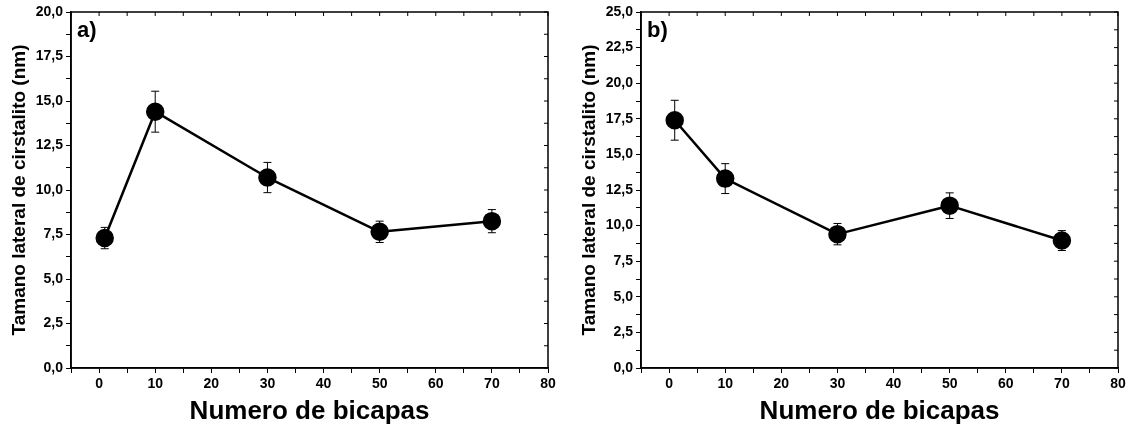 The height and width of the screenshot is (433, 1141). Describe the element at coordinates (87, 30) in the screenshot. I see `annotation: a)` at that location.